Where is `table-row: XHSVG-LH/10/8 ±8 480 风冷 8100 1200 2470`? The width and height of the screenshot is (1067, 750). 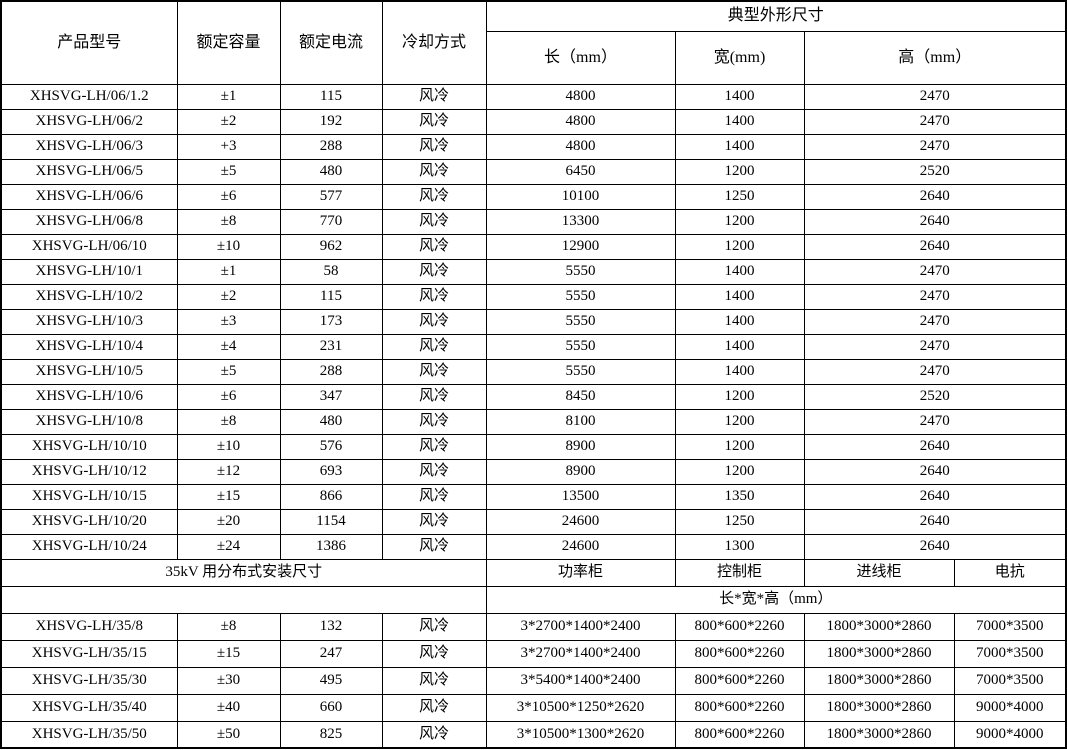
table-row: XHSVG-LH/10/8 ±8 480 风冷 8100 1200 2470 is located at coordinates (533, 421).